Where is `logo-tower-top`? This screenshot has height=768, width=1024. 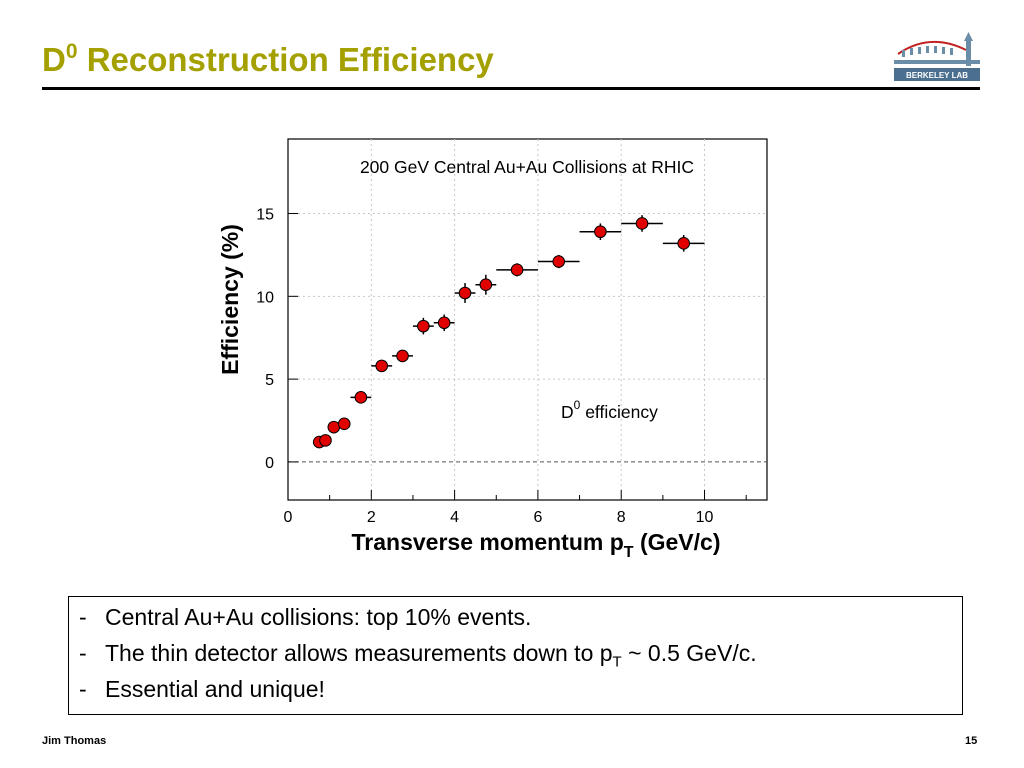 logo-tower-top is located at coordinates (968, 36).